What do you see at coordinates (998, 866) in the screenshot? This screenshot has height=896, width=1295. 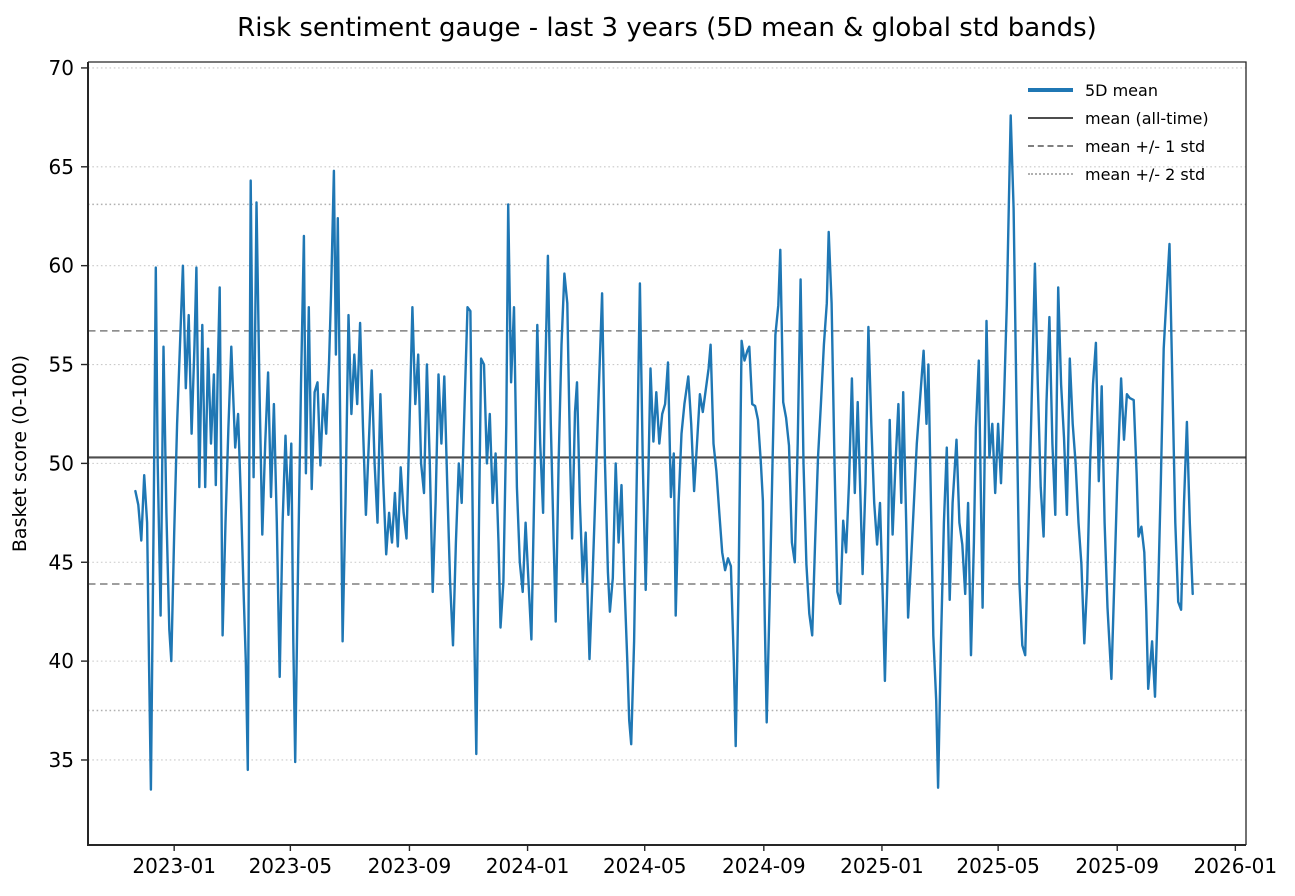 I see `x-tick-label: 2025-05` at bounding box center [998, 866].